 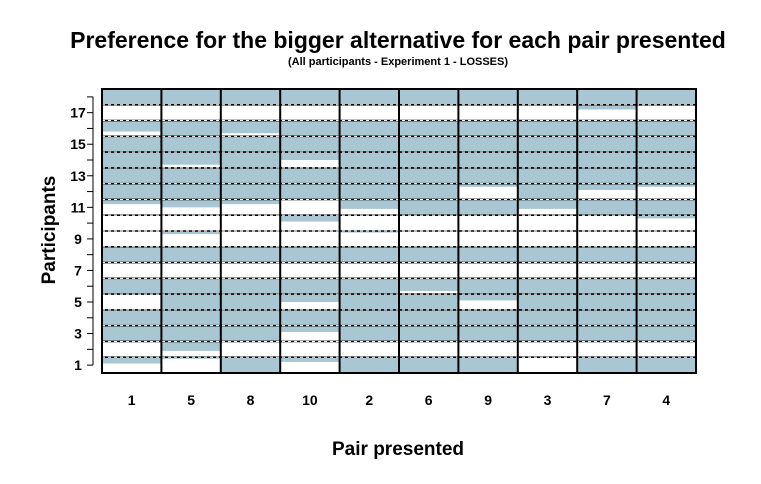 What do you see at coordinates (251, 400) in the screenshot?
I see `x-tick-label: 8` at bounding box center [251, 400].